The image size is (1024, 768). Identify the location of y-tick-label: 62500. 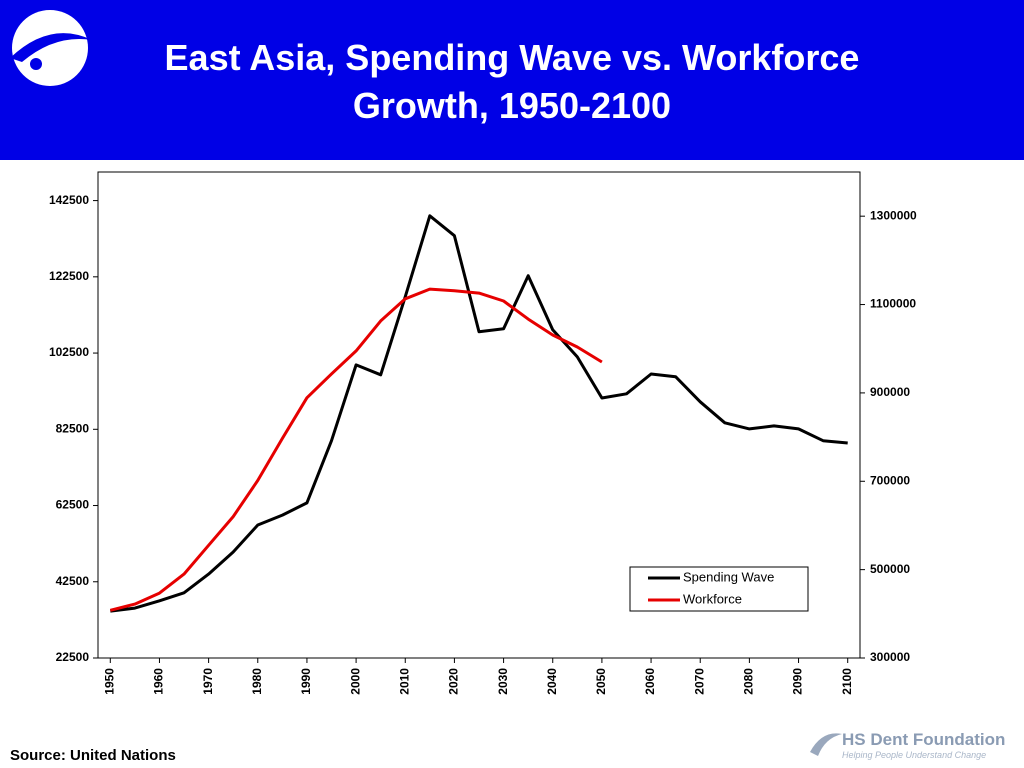
(73, 505).